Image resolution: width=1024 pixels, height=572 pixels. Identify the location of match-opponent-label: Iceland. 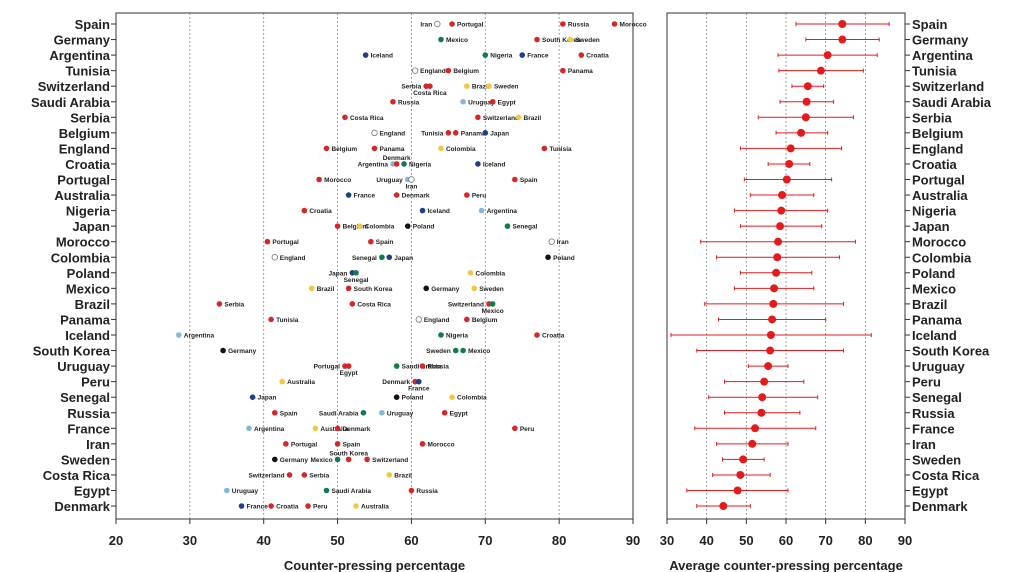
(494, 164).